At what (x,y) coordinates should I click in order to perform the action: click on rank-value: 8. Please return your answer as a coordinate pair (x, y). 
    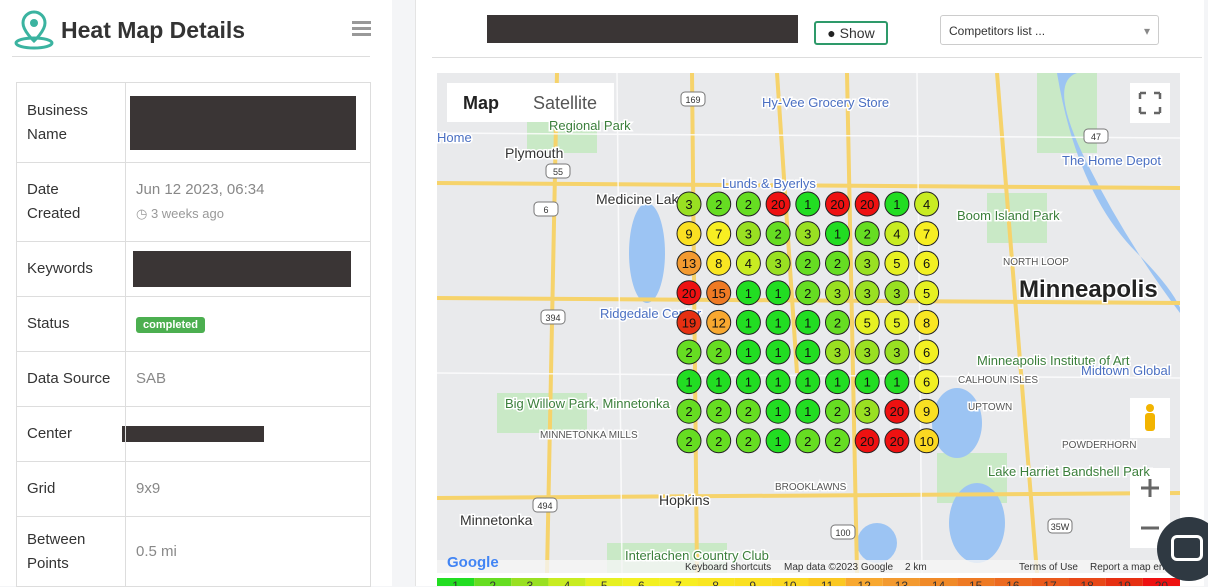
    Looking at the image, I should click on (718, 263).